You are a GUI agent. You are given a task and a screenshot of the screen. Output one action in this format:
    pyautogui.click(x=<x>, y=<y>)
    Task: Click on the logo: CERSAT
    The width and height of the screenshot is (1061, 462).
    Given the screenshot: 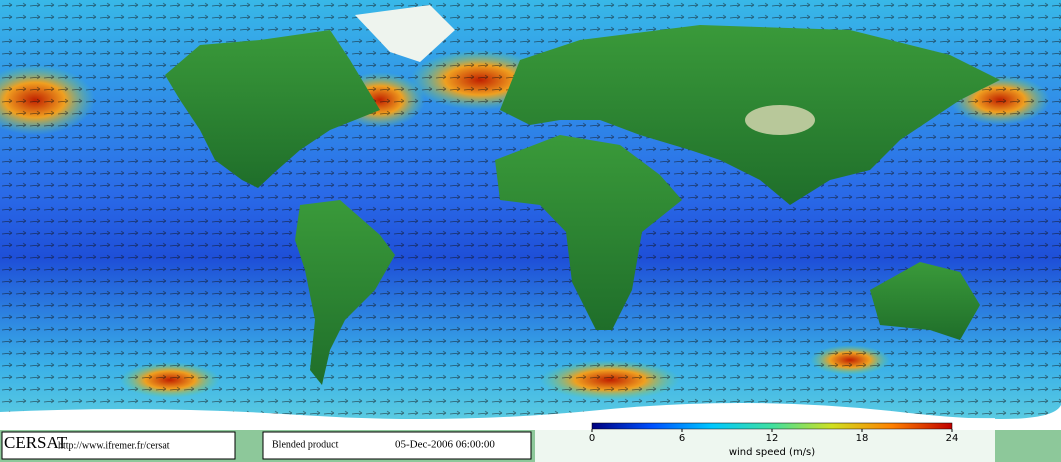 What is the action you would take?
    pyautogui.click(x=36, y=442)
    